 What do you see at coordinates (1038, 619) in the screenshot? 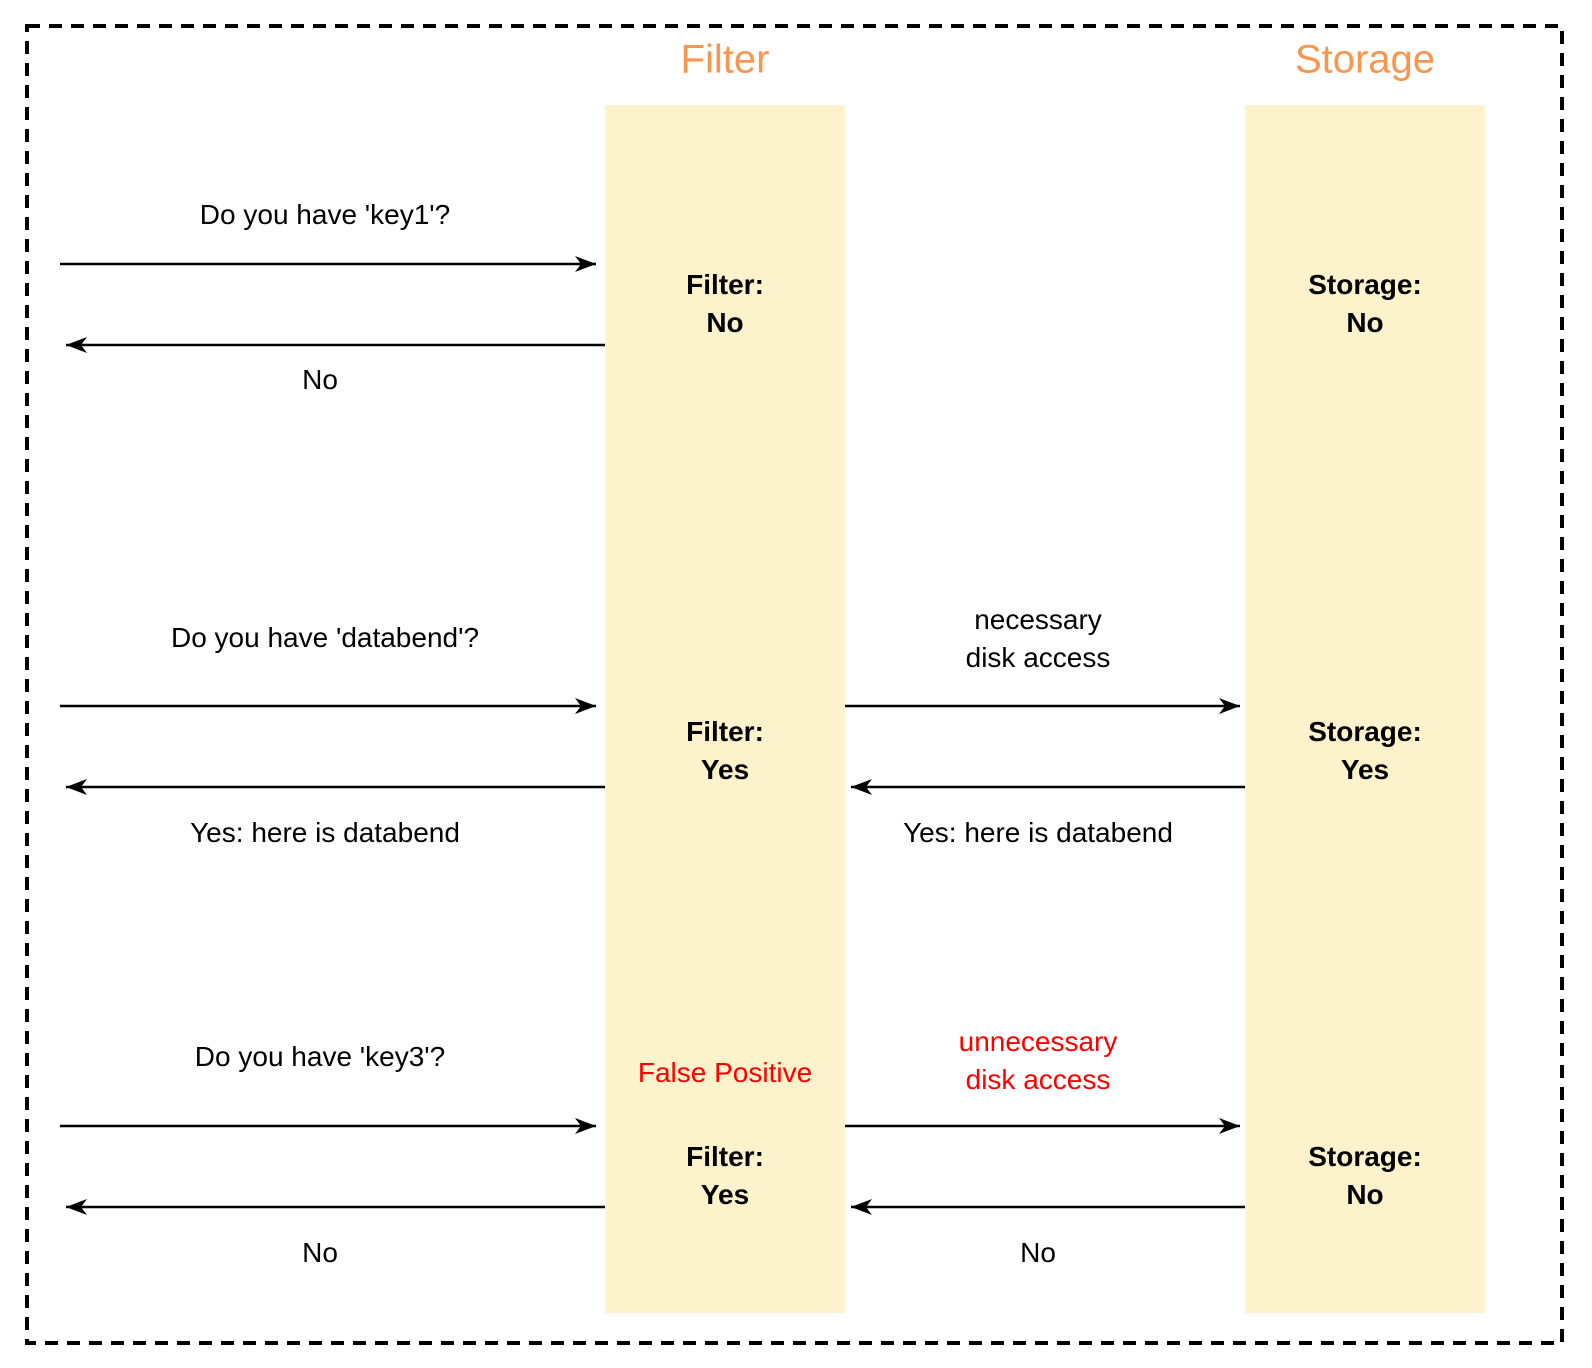
I see `s2-disk-access-note-line1: necessary` at bounding box center [1038, 619].